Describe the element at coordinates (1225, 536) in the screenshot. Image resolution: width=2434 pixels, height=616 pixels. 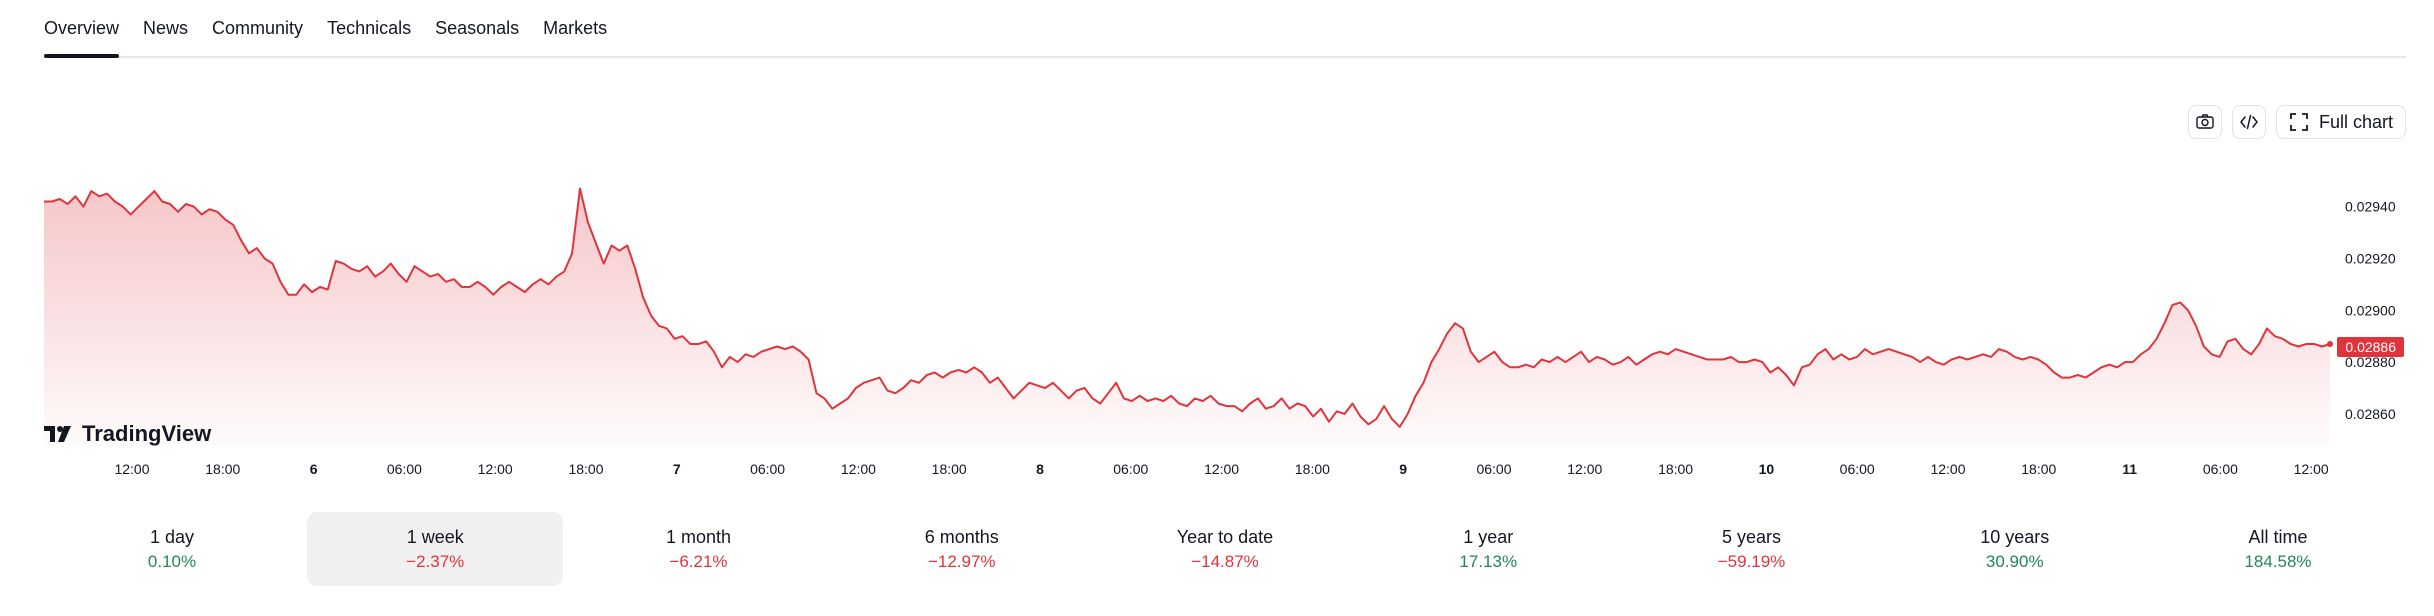
I see `period-label: Year to date` at that location.